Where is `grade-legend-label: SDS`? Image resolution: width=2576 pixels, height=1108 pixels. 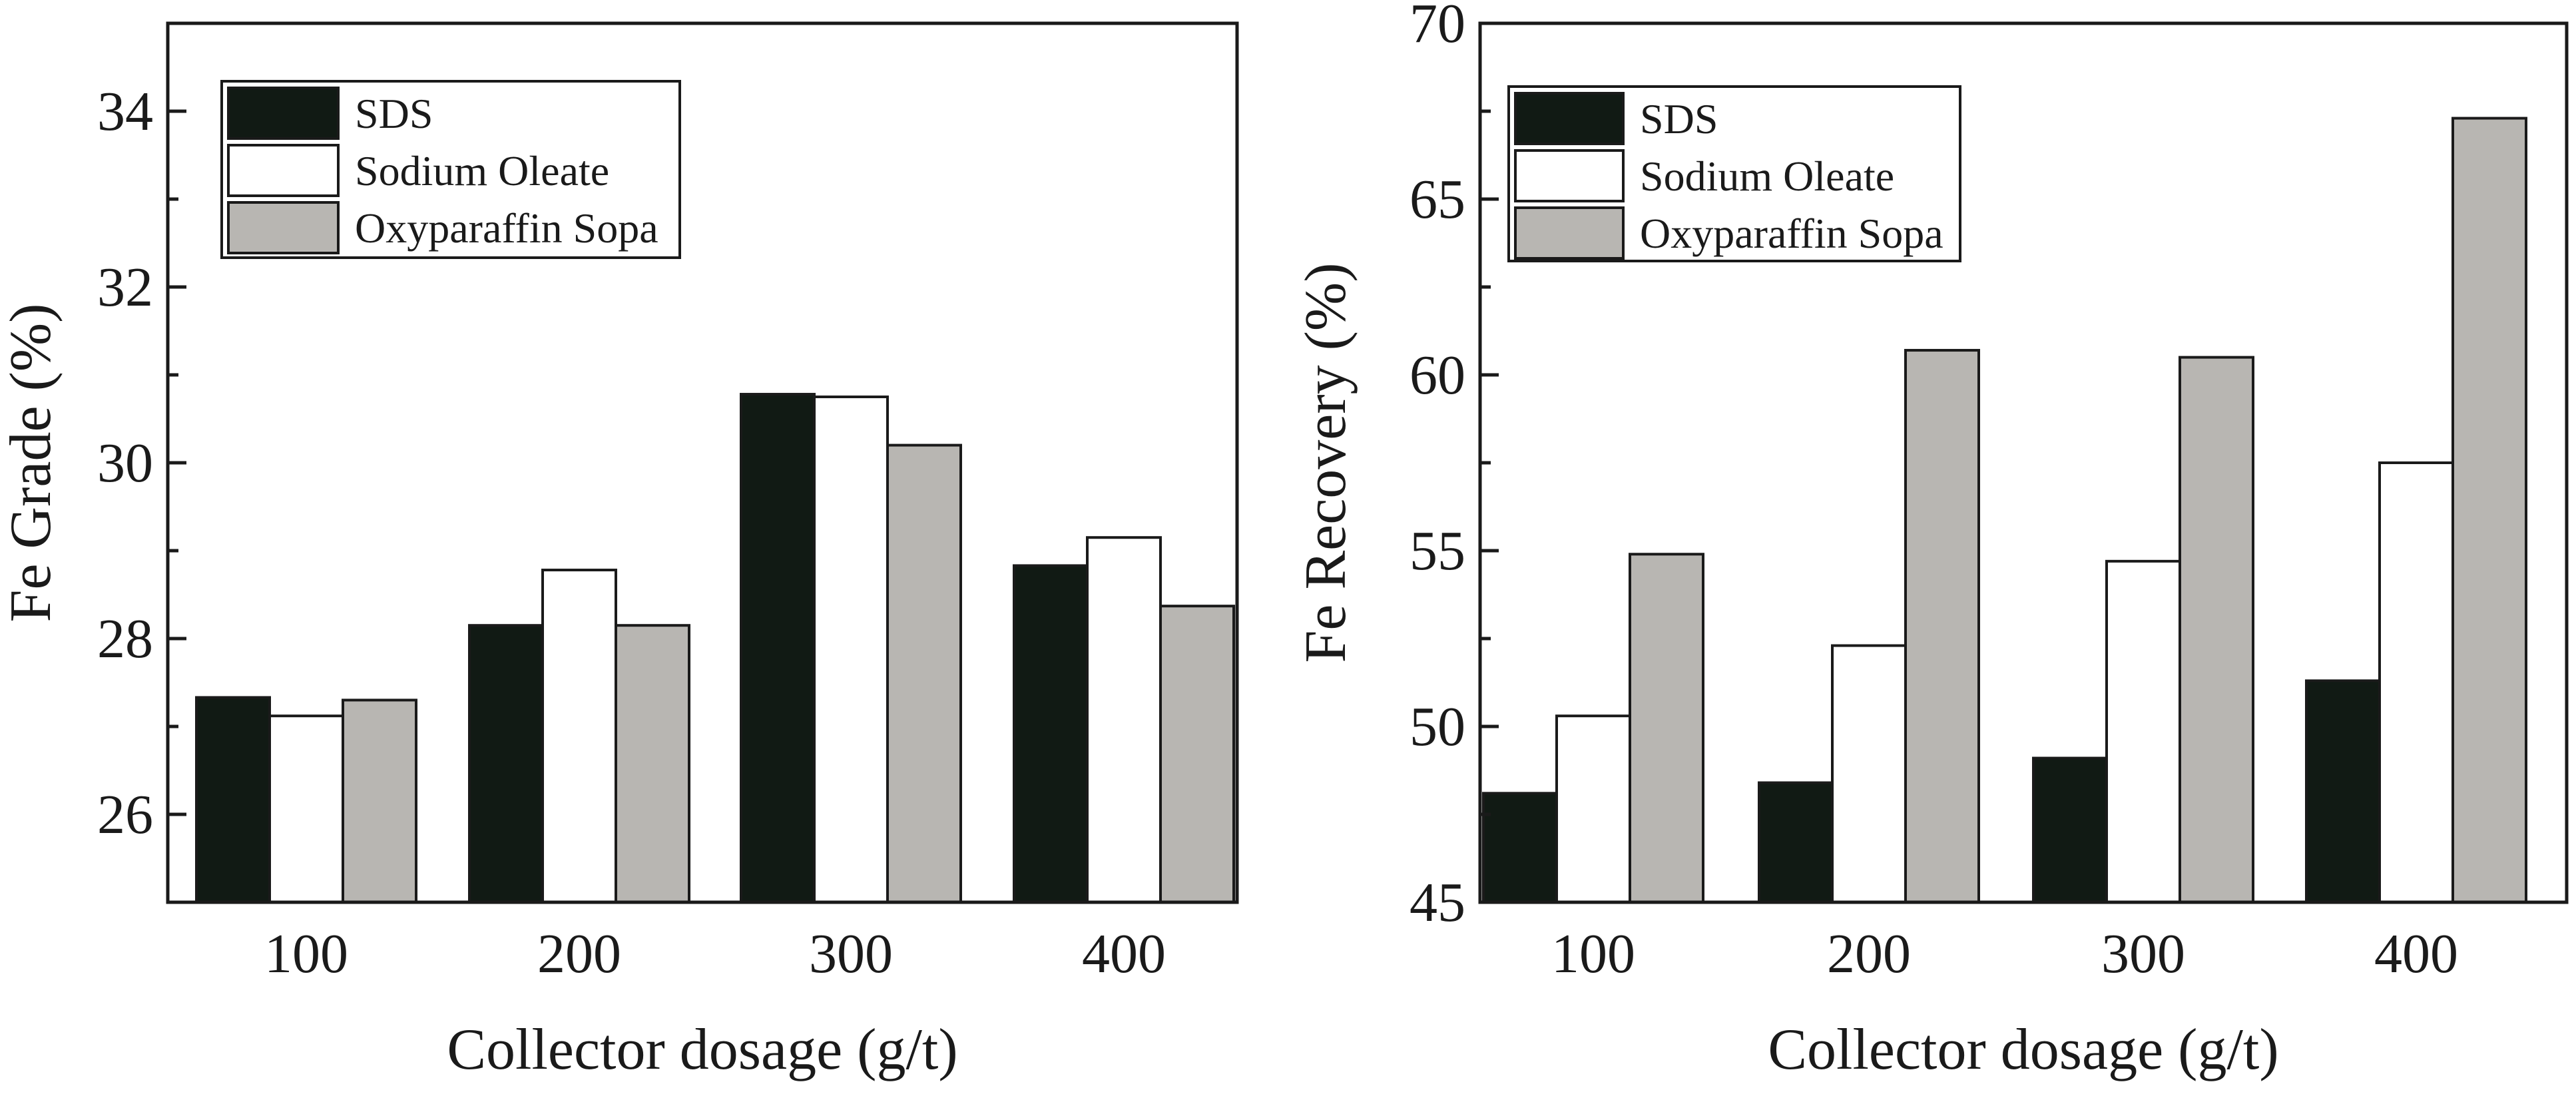 grade-legend-label: SDS is located at coordinates (394, 113).